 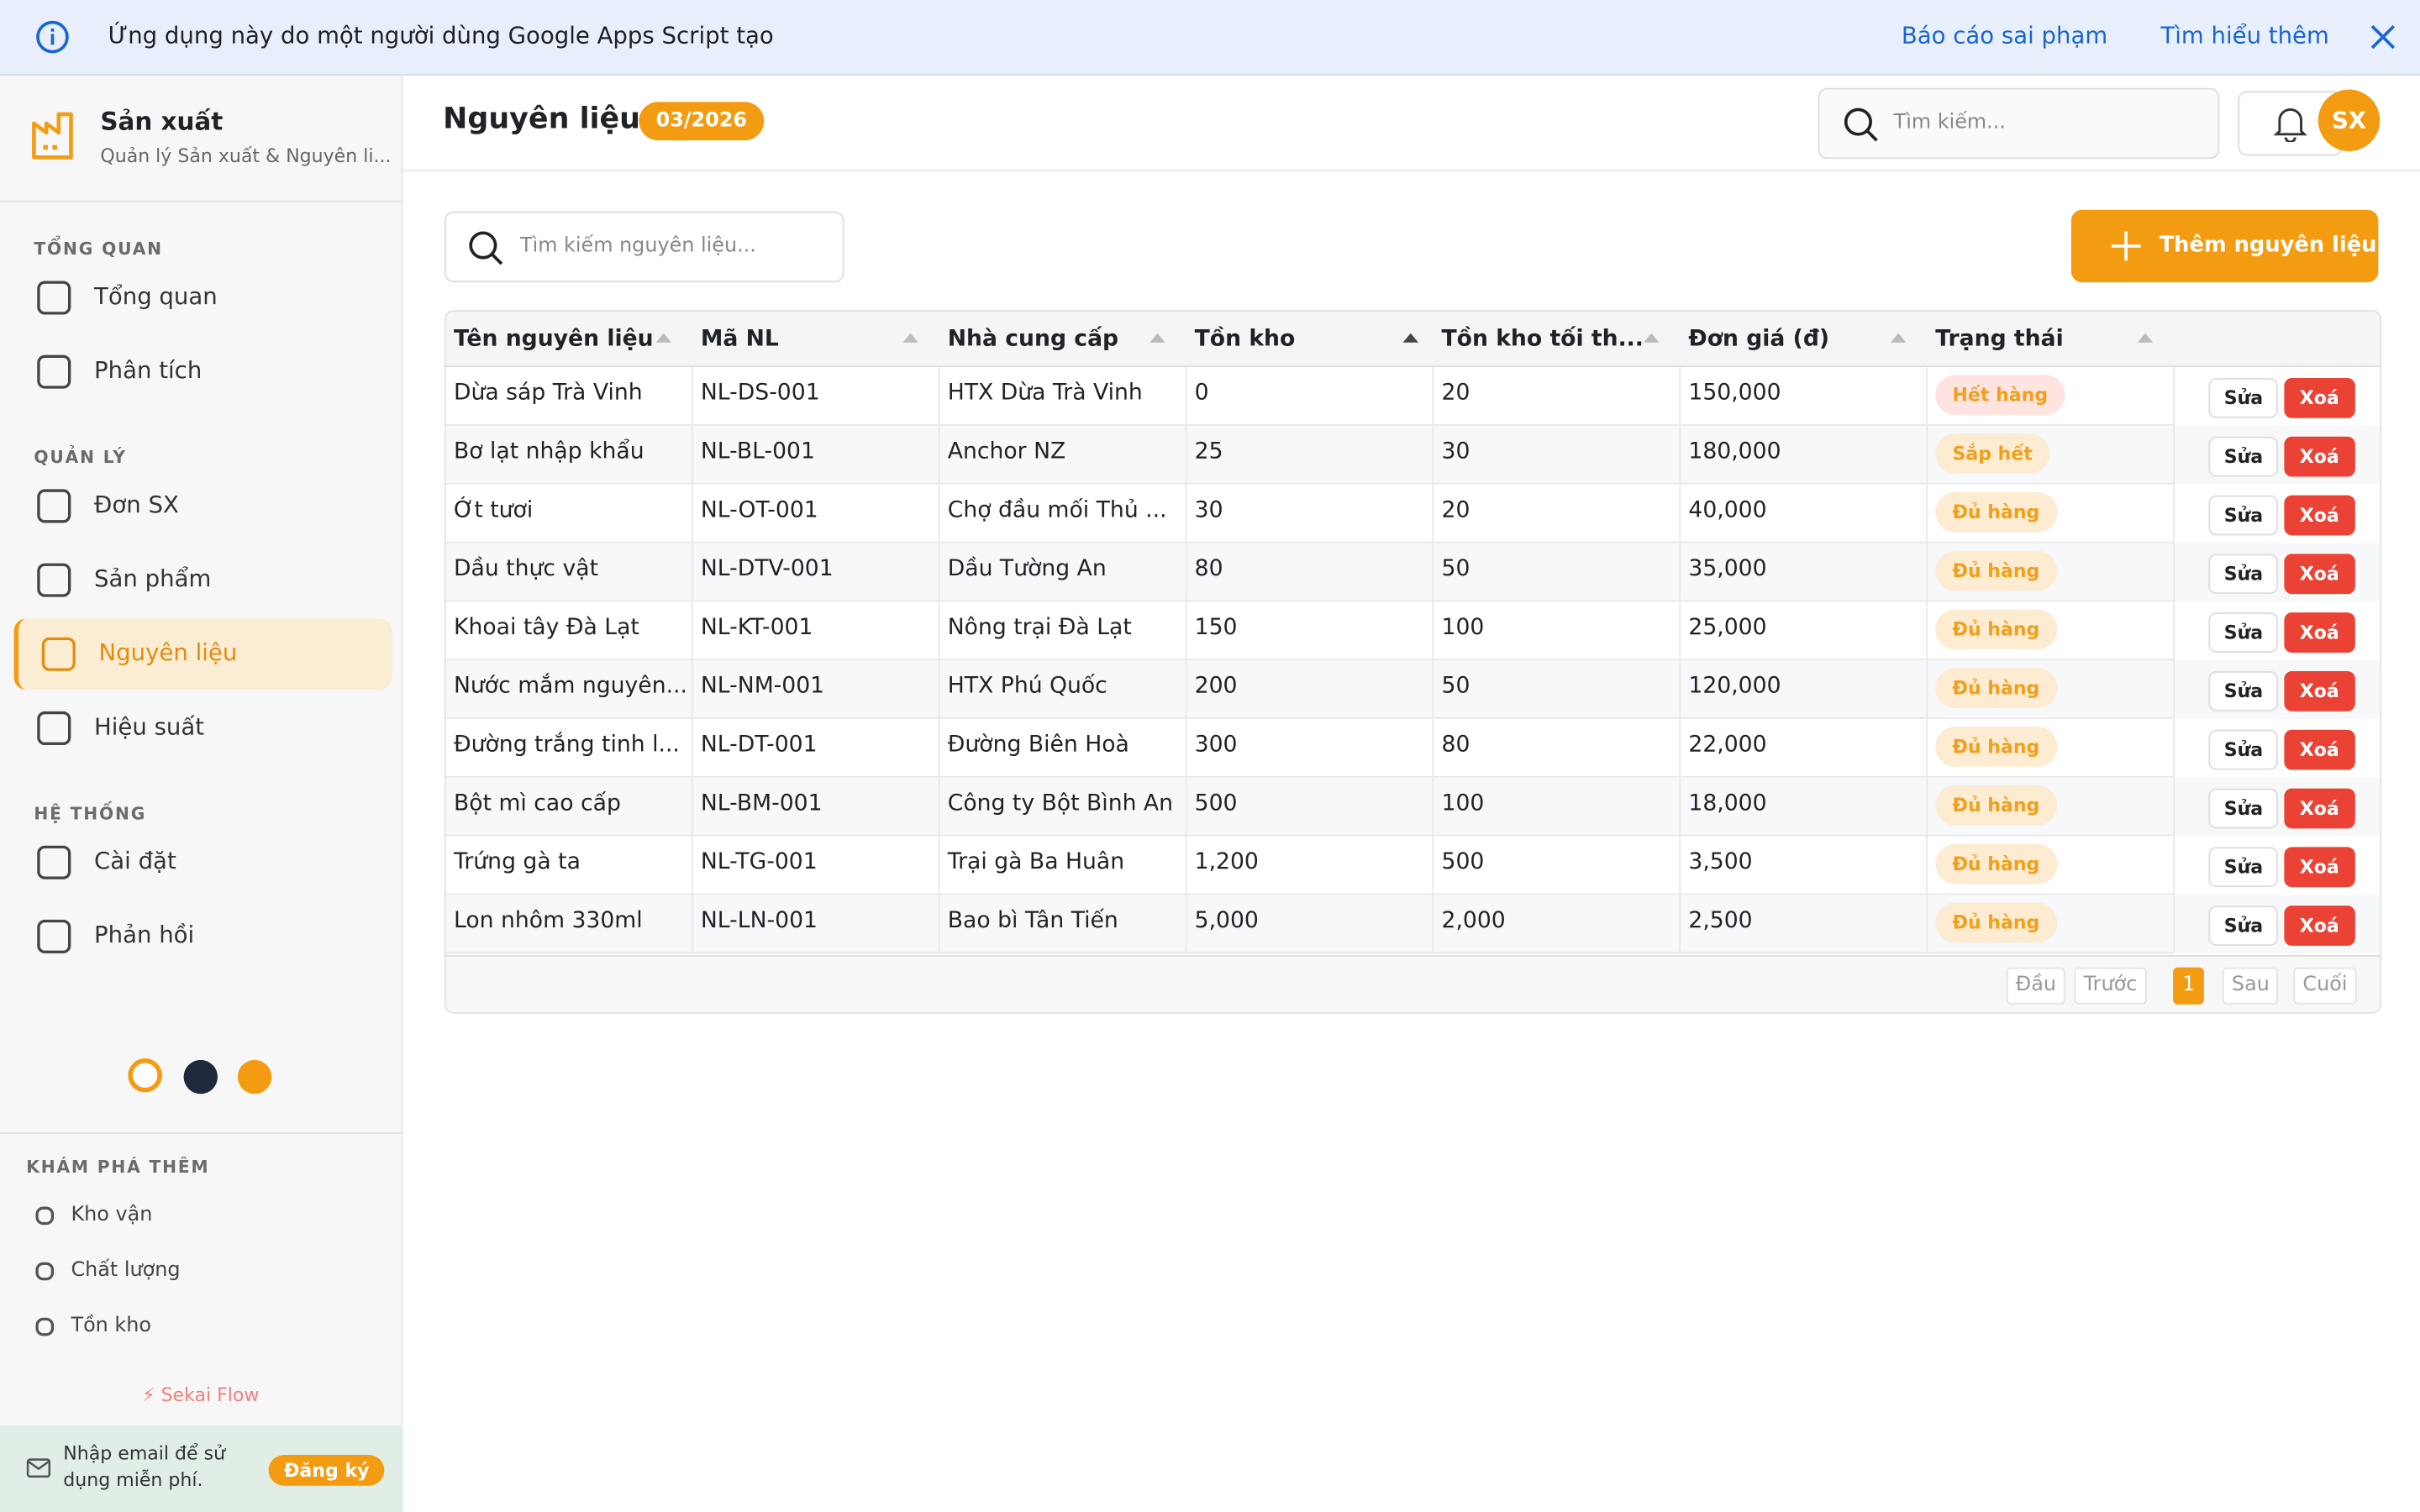 I want to click on brand-icon, so click(x=52, y=136).